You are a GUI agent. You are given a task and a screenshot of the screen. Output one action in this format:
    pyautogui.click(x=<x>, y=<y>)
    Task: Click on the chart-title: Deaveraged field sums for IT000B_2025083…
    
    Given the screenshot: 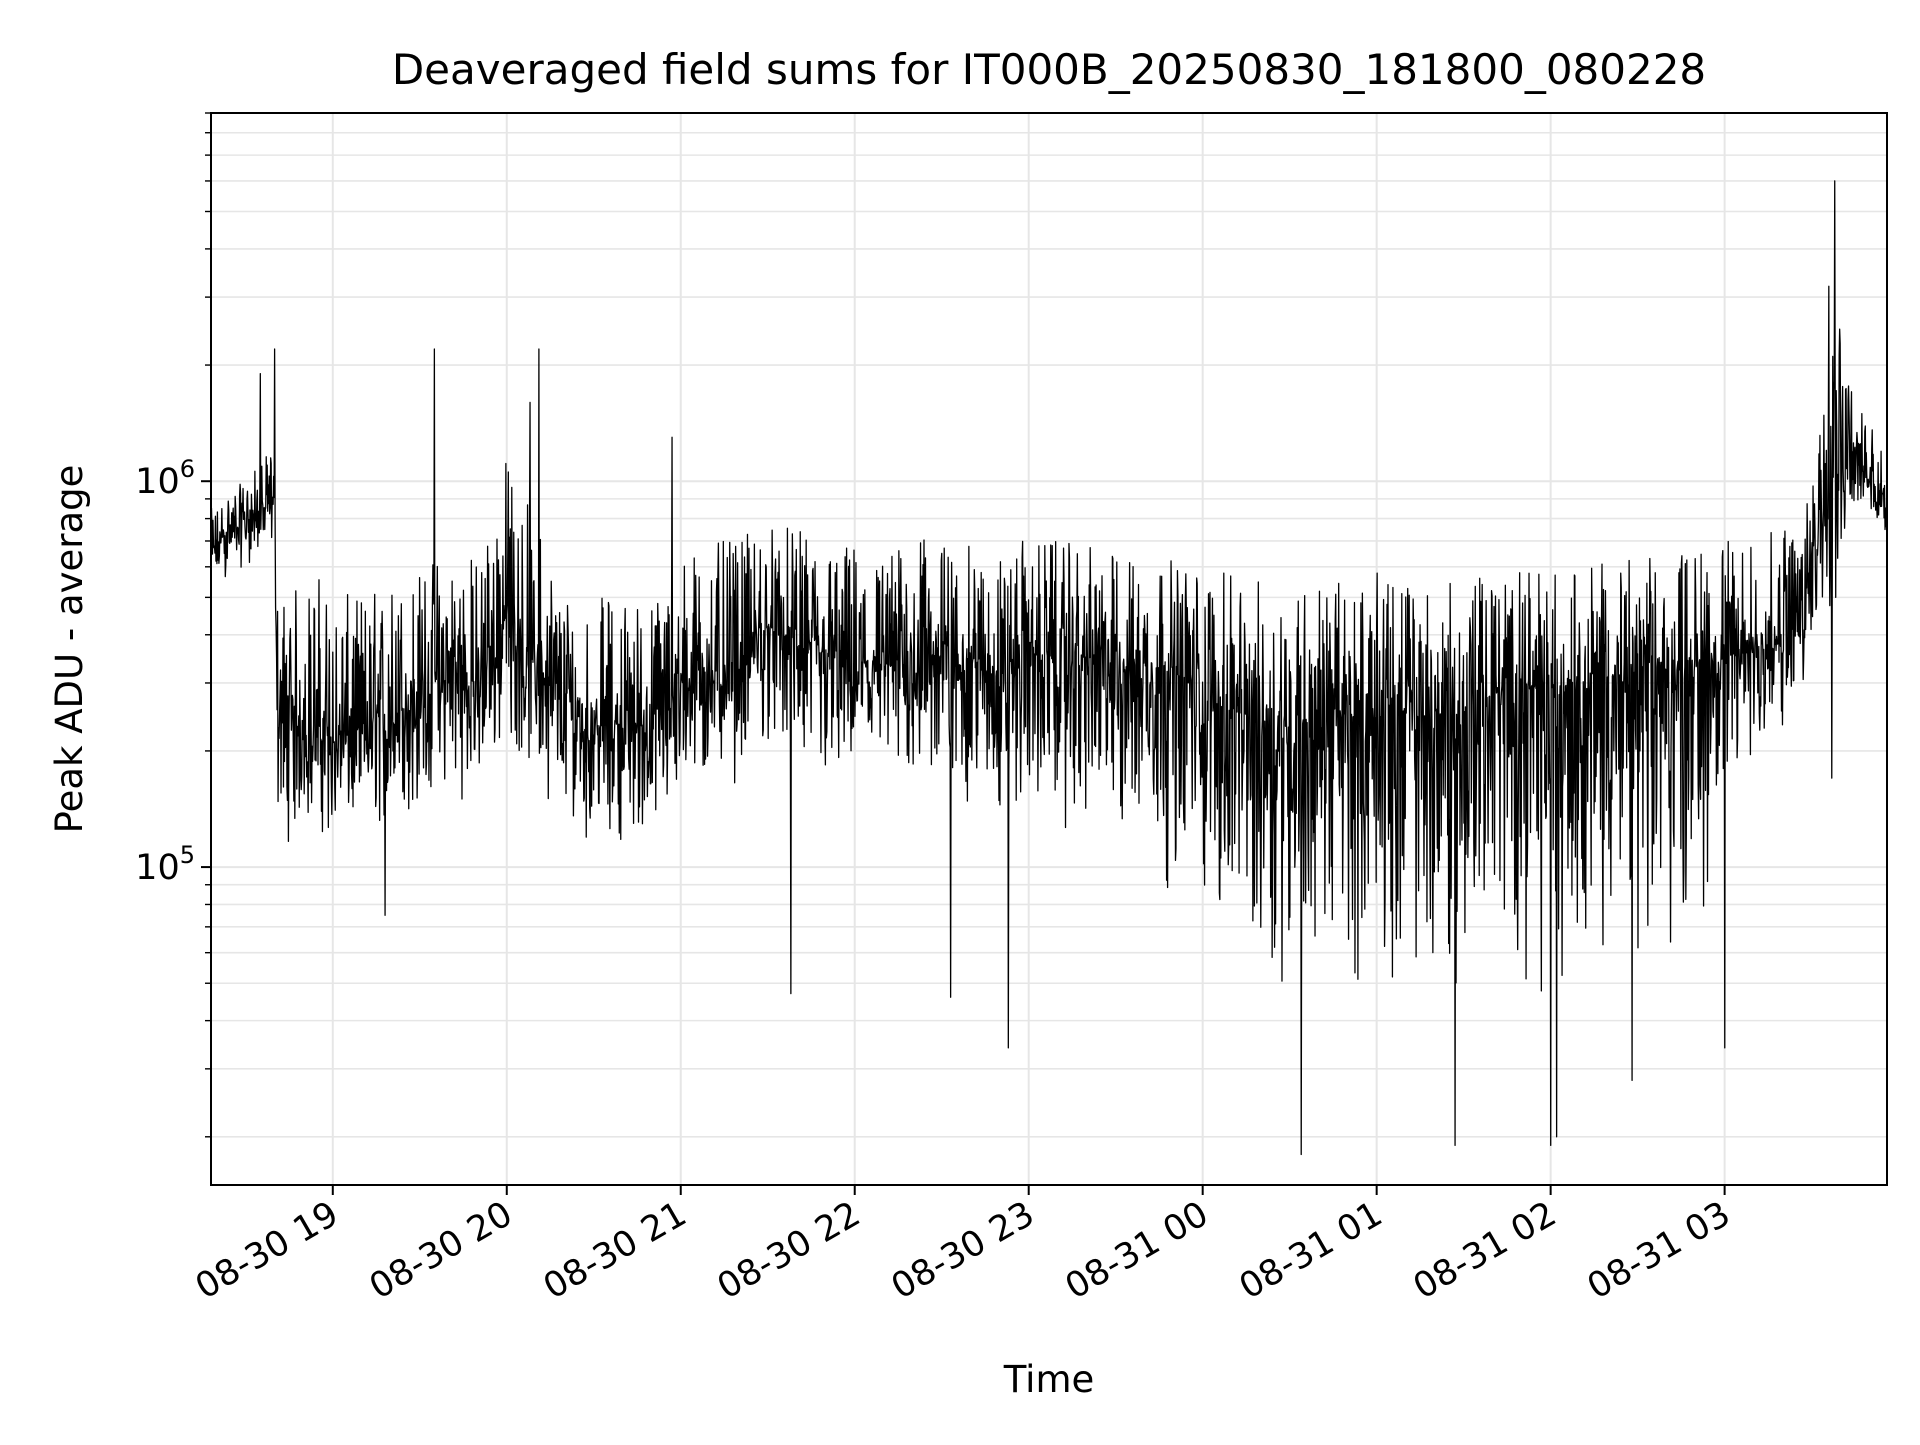 What is the action you would take?
    pyautogui.click(x=1049, y=69)
    